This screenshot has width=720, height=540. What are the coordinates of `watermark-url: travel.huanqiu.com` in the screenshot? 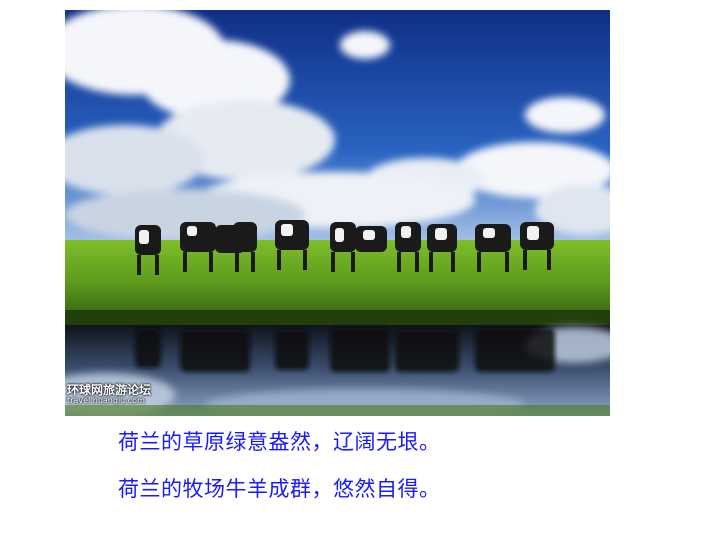 It's located at (106, 400).